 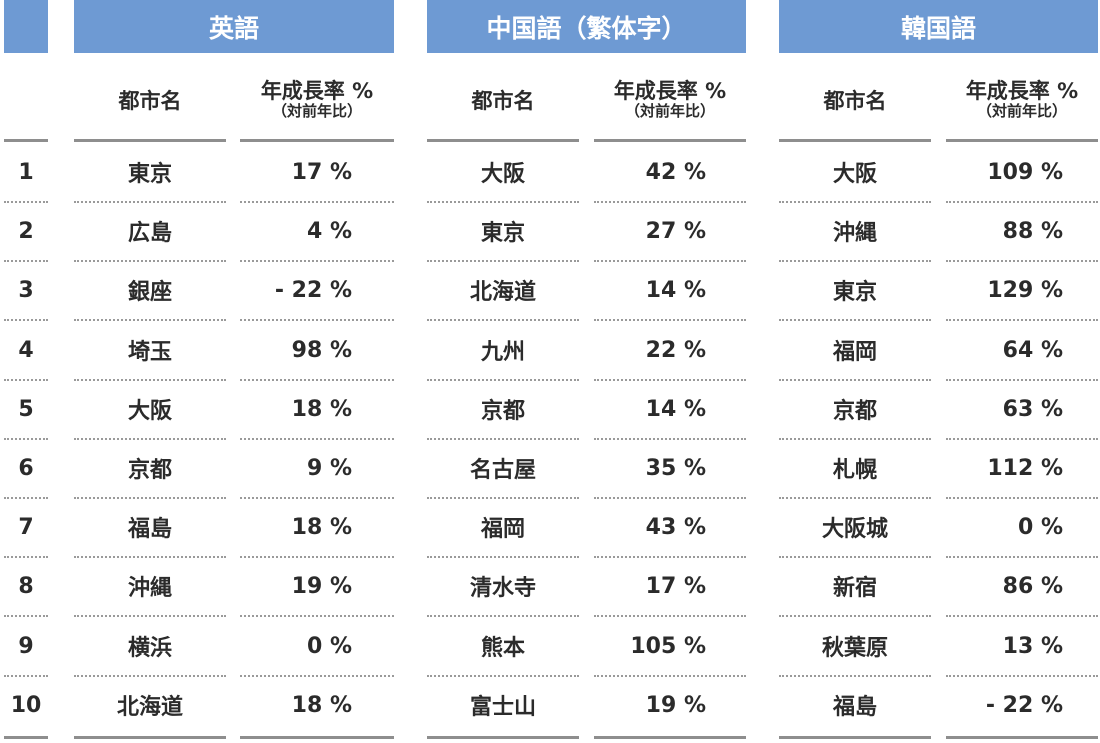 What do you see at coordinates (675, 468) in the screenshot?
I see `growth-rate-value: 35 %` at bounding box center [675, 468].